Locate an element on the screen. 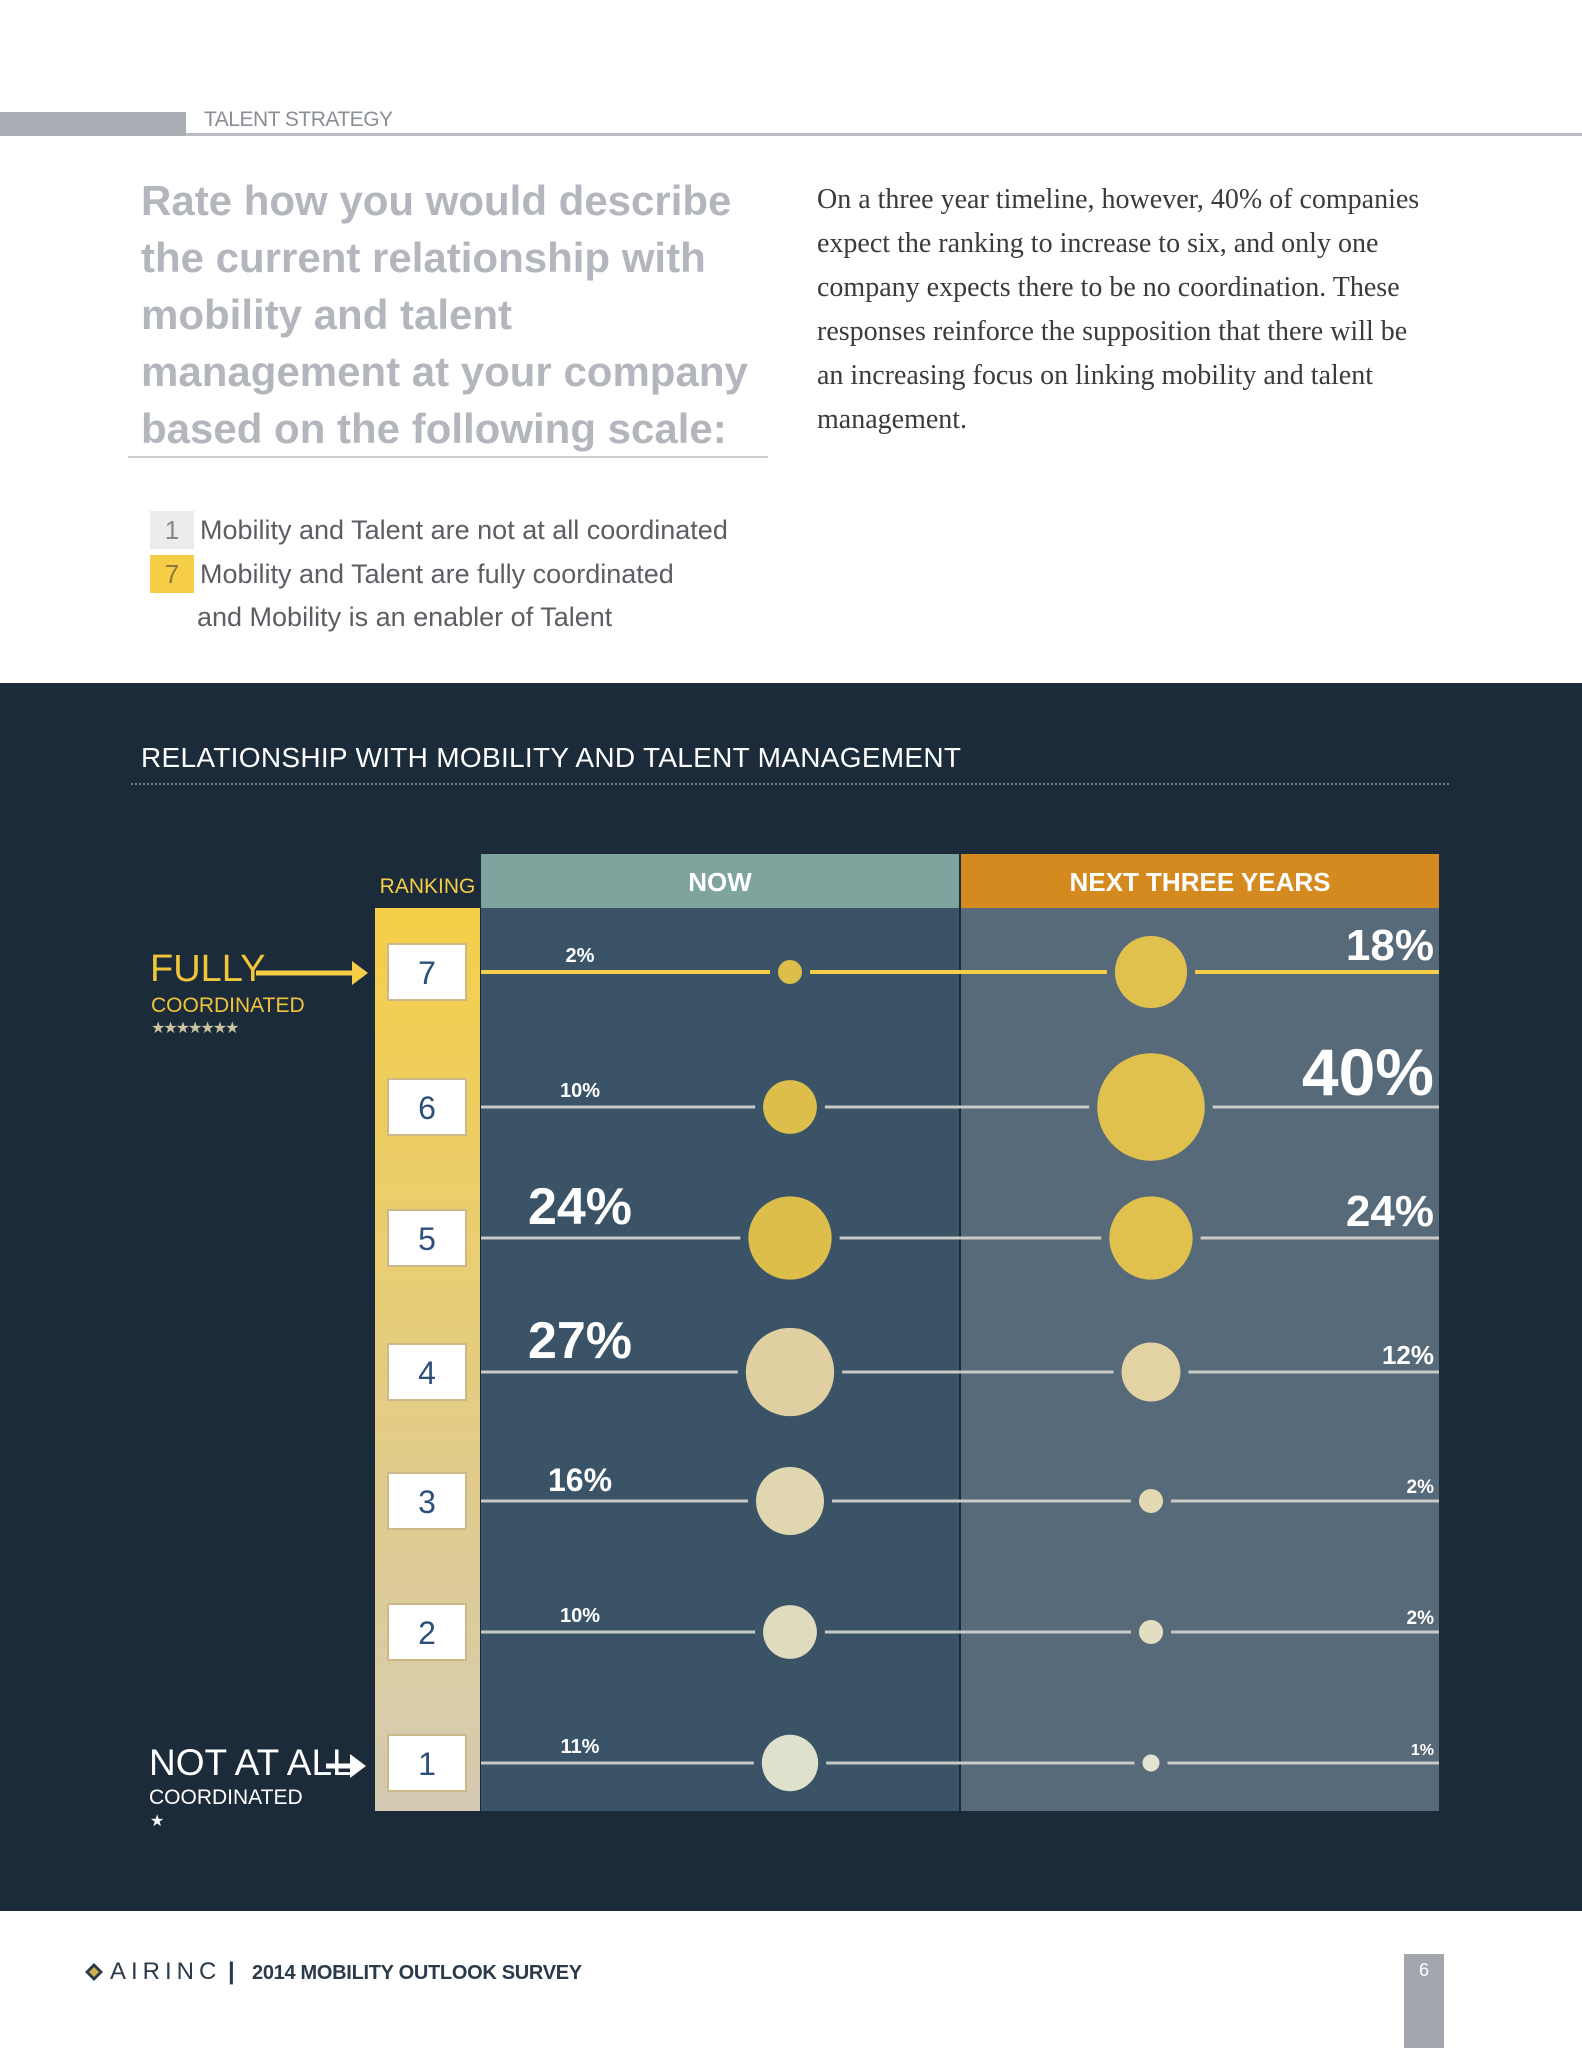  now-header-label: NOW is located at coordinates (720, 882).